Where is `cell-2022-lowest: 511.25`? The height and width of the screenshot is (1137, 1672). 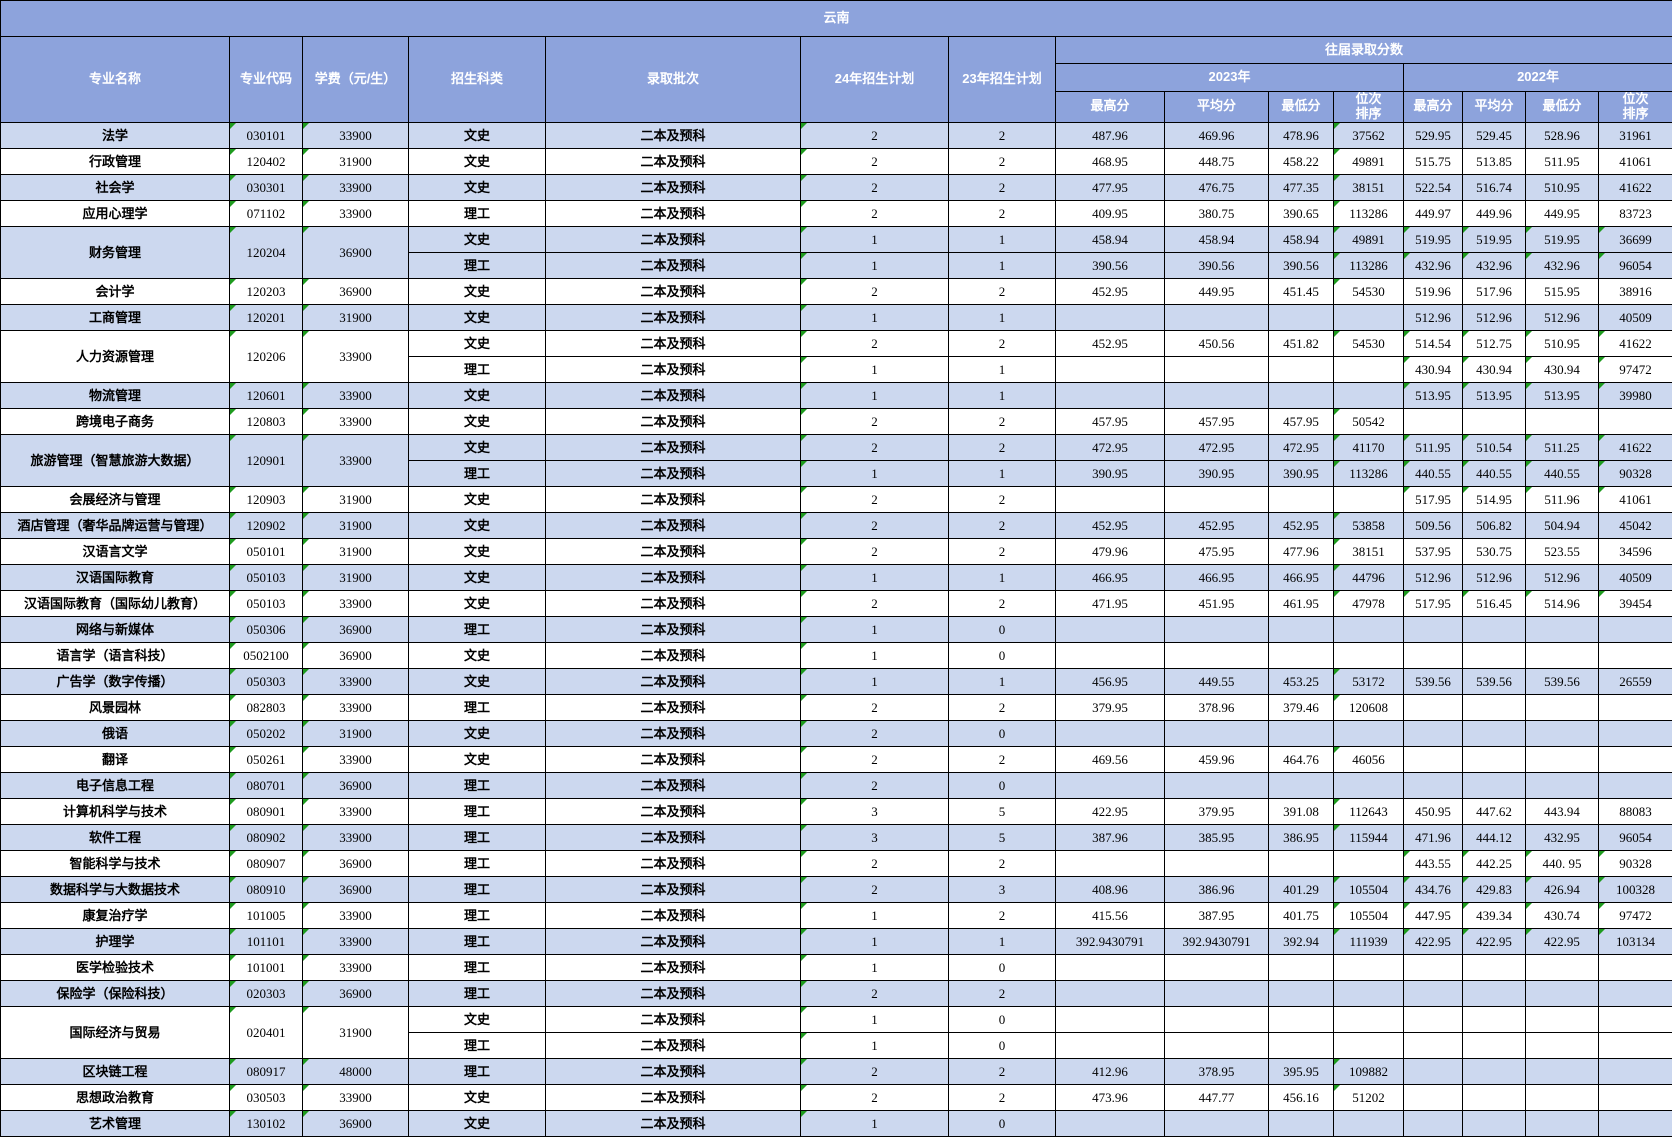 cell-2022-lowest: 511.25 is located at coordinates (1562, 447).